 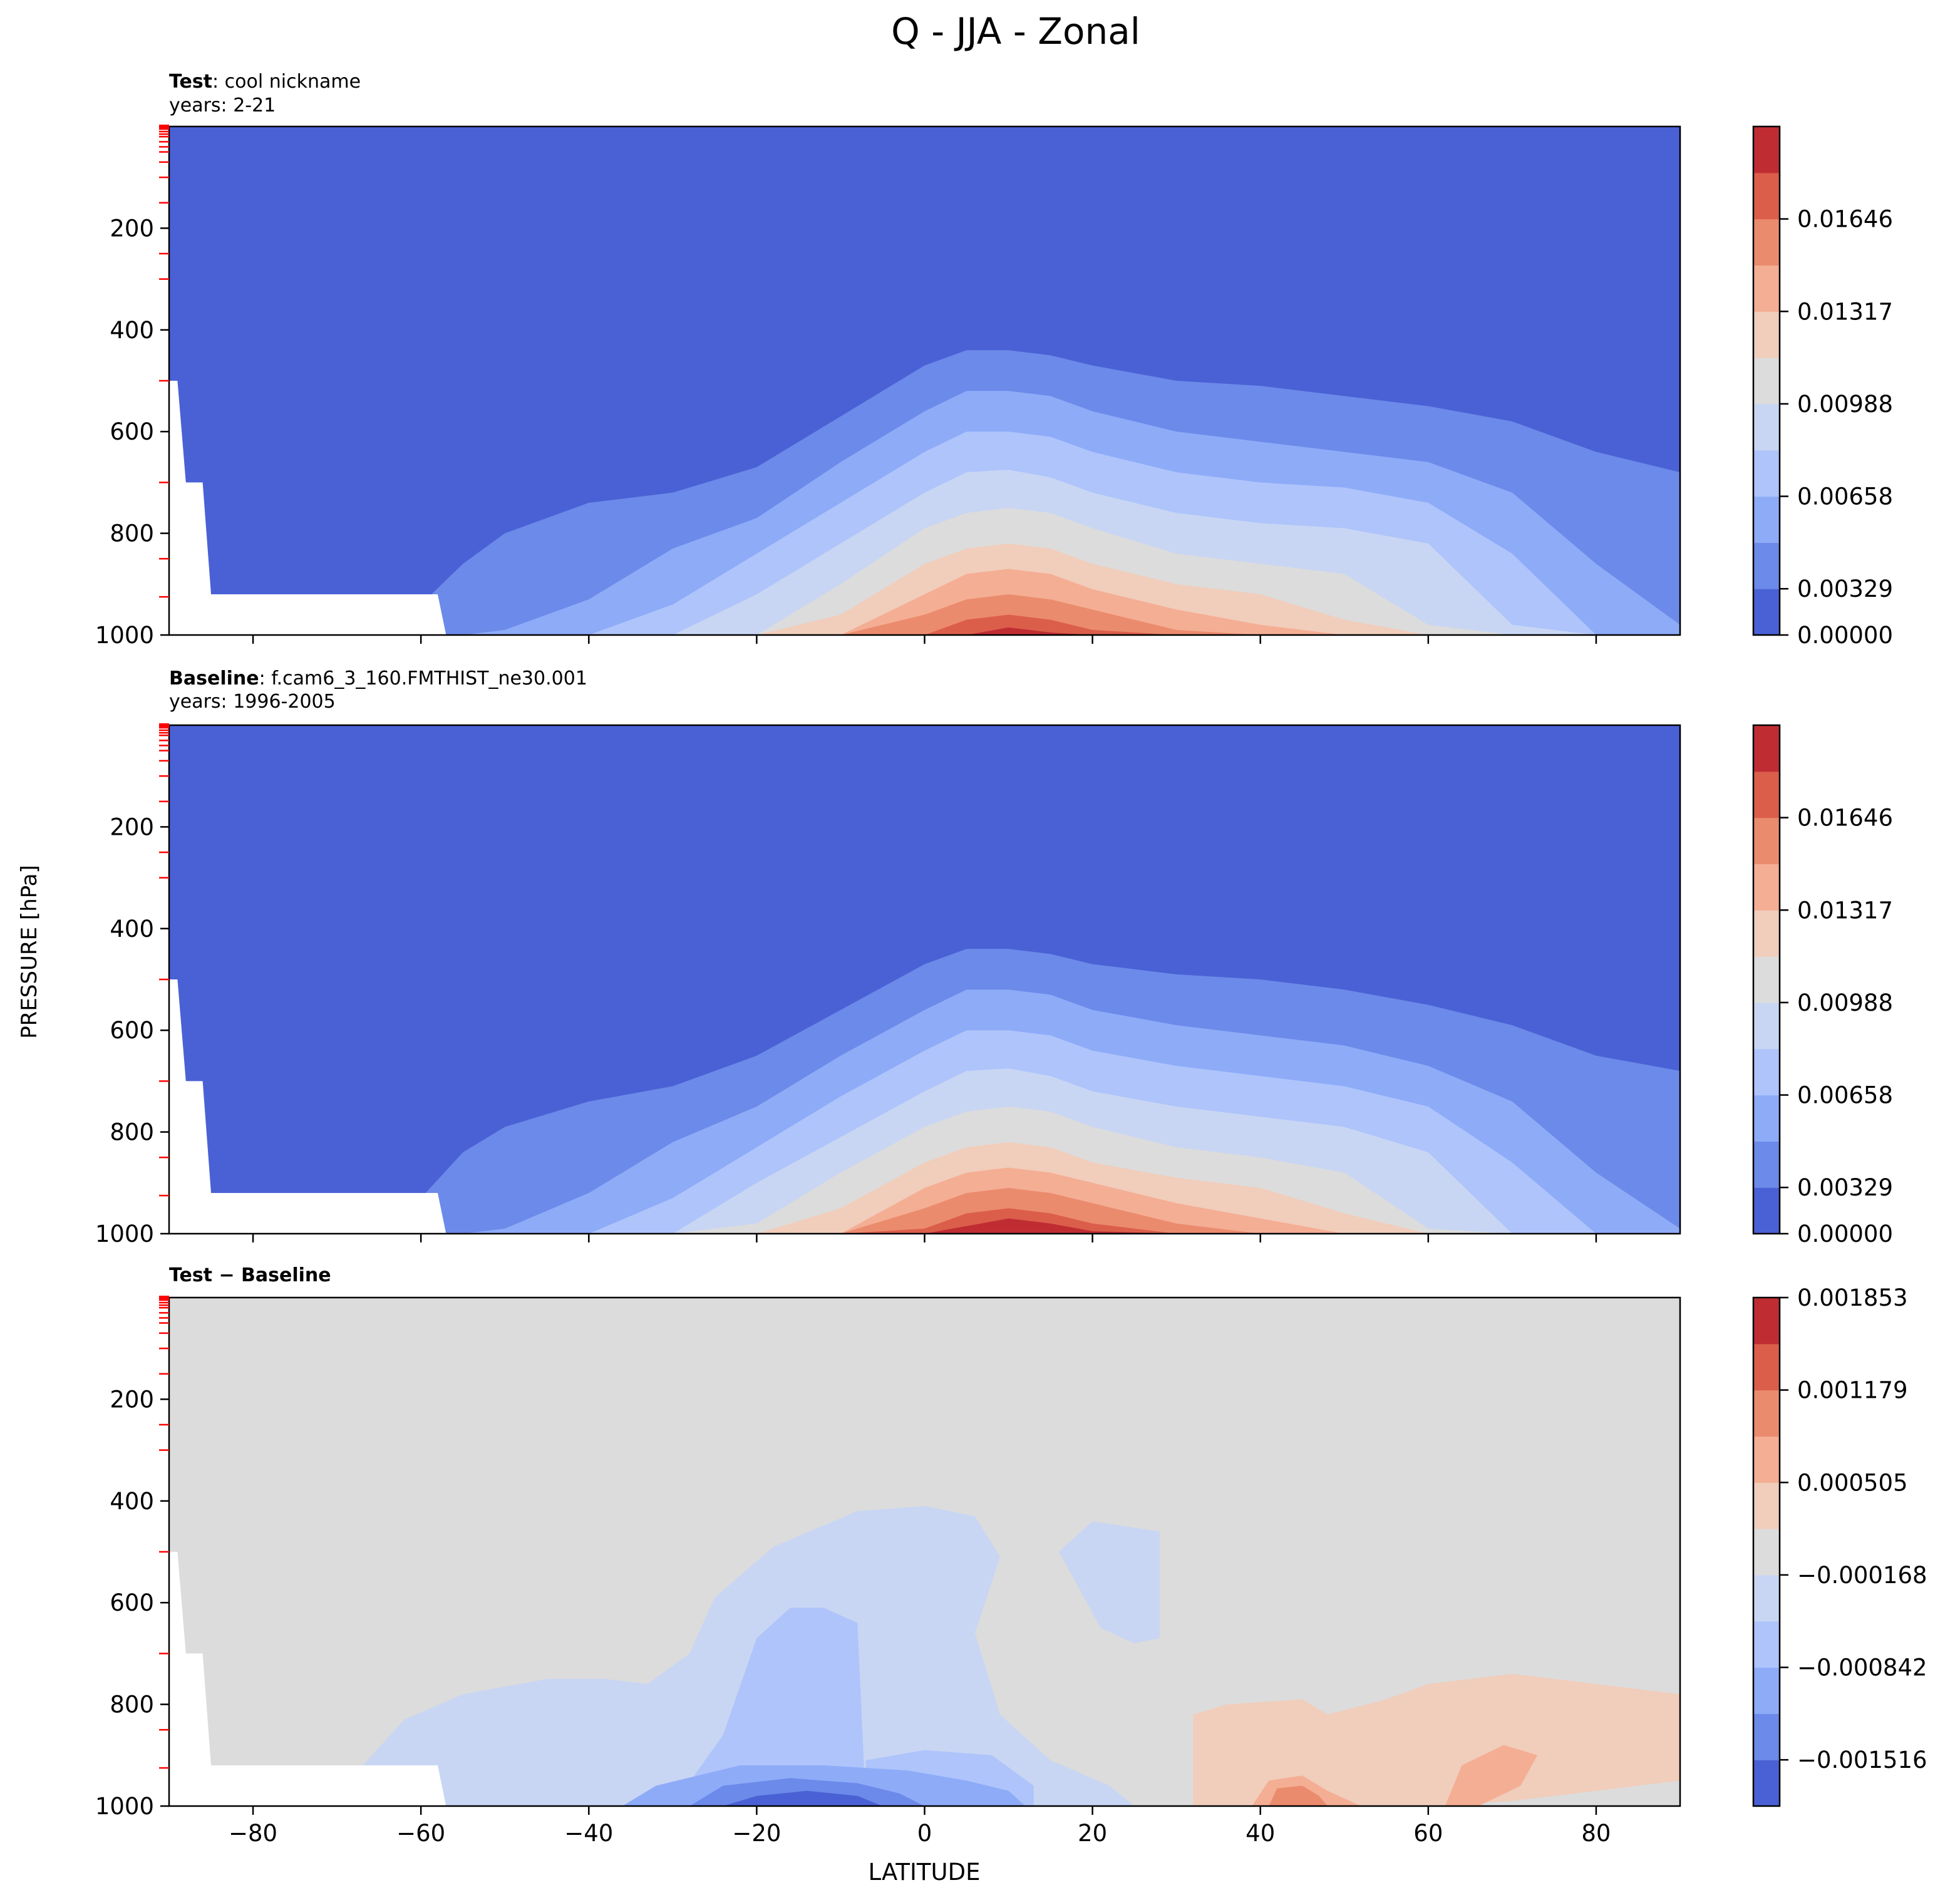 I want to click on x-tick-label: 80, so click(x=1596, y=1833).